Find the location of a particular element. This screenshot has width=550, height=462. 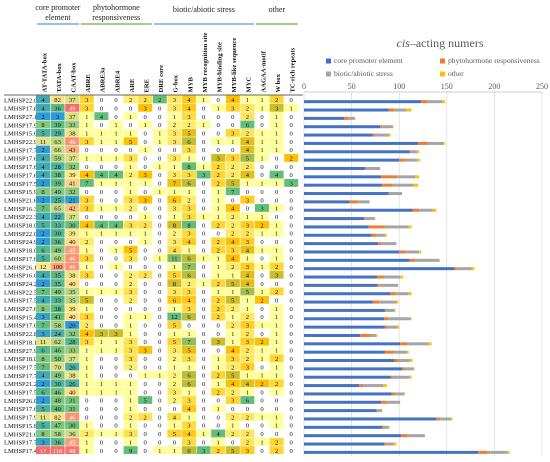

cell-value: 48 is located at coordinates (57, 401).